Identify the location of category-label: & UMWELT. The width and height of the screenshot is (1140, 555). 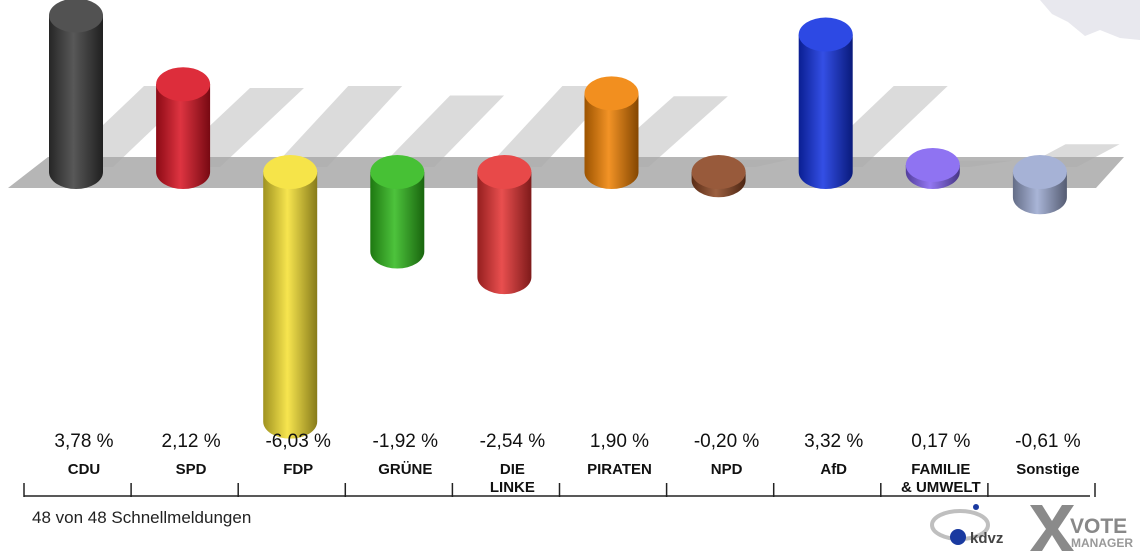
(941, 487).